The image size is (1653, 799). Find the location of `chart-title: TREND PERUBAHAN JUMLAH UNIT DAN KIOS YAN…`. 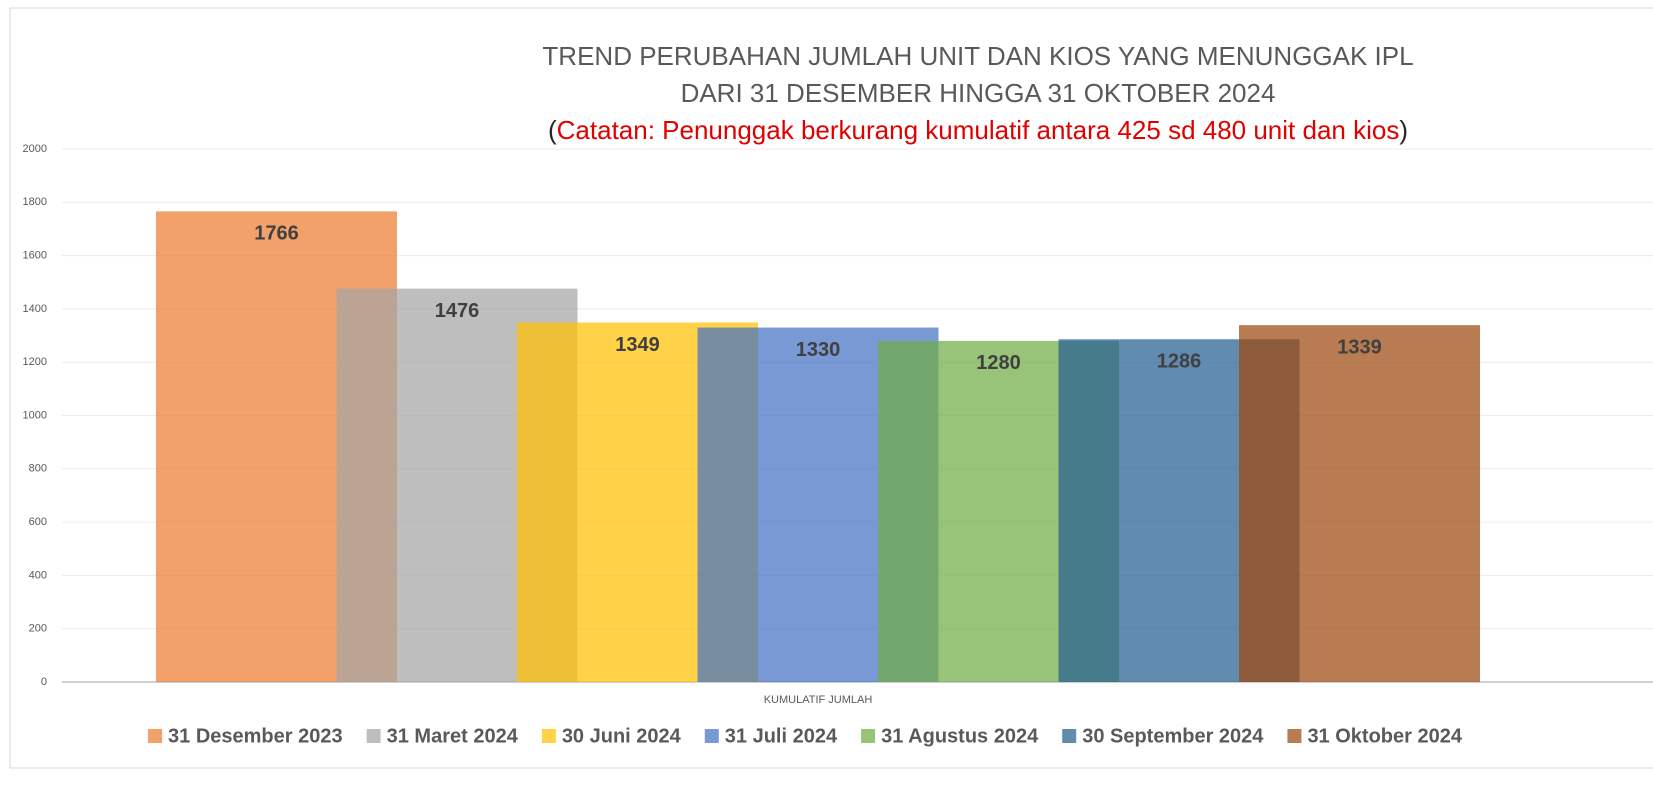

chart-title: TREND PERUBAHAN JUMLAH UNIT DAN KIOS YAN… is located at coordinates (977, 56).